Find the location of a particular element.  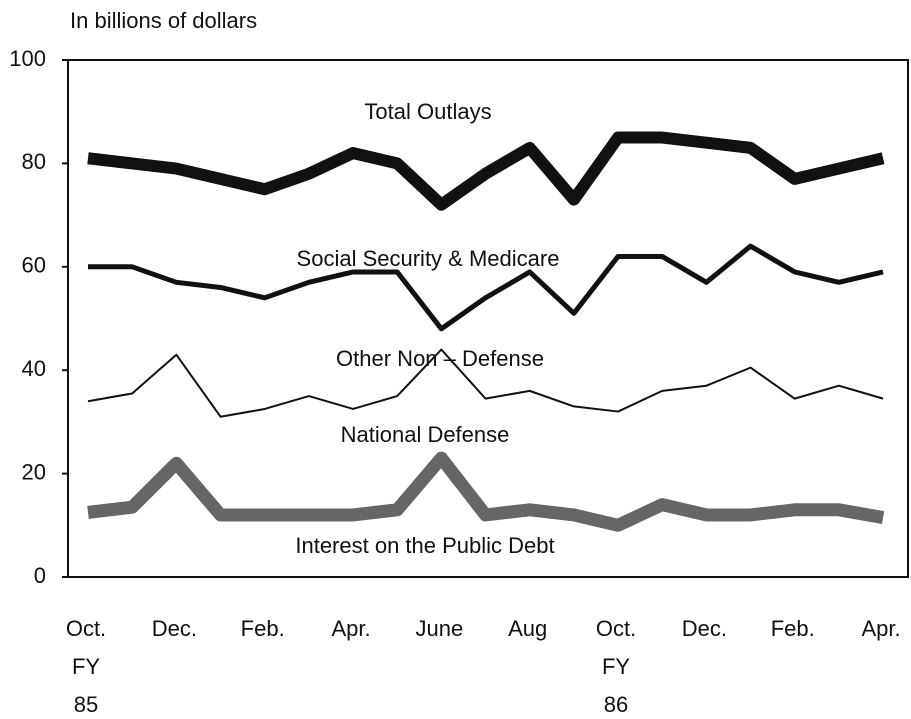

y-axis-label: In billions of dollars is located at coordinates (163, 20).